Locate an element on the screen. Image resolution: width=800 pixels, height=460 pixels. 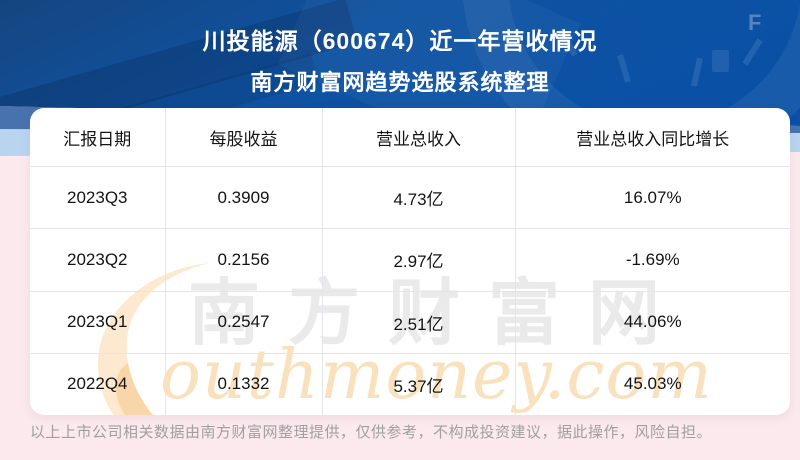
table-row: 2022Q4 0.1332 5.37亿 45.03% is located at coordinates (410, 383).